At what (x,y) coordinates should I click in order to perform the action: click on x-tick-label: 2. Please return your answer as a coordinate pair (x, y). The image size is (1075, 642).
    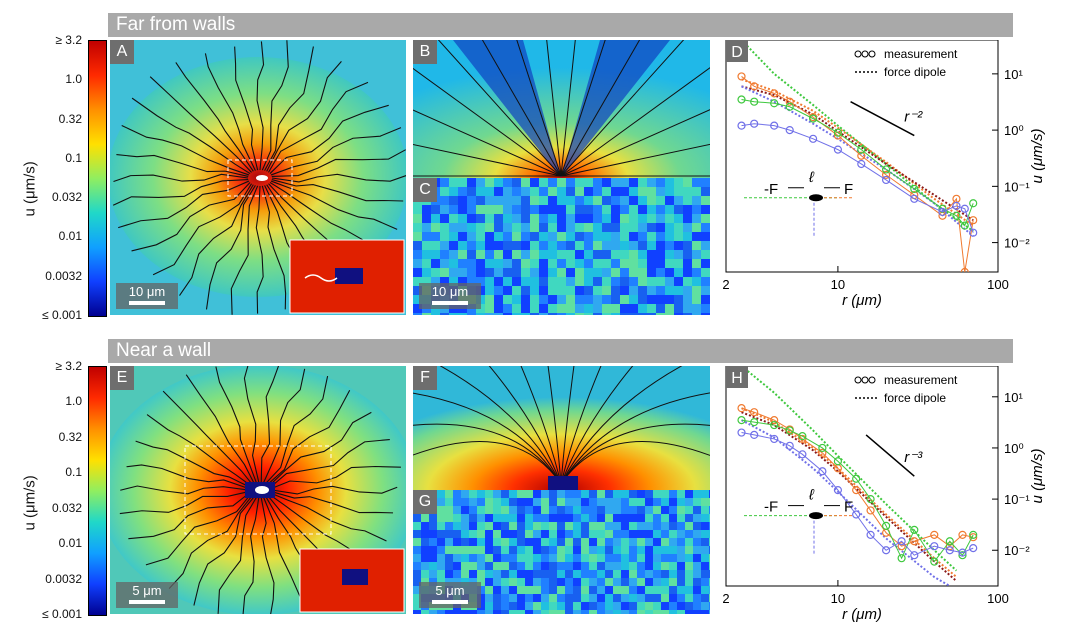
    Looking at the image, I should click on (725, 284).